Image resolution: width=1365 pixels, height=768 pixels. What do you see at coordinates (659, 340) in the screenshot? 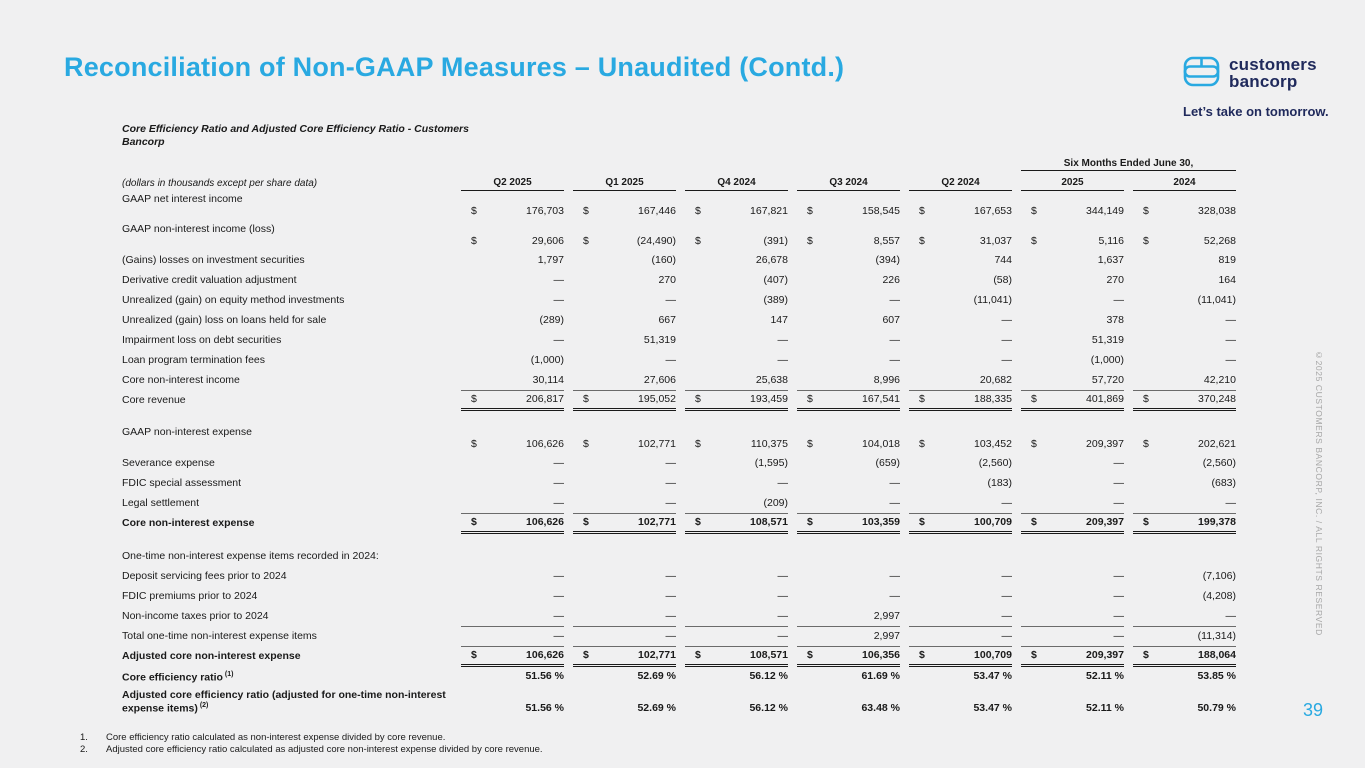
I see `amount: 51,319` at bounding box center [659, 340].